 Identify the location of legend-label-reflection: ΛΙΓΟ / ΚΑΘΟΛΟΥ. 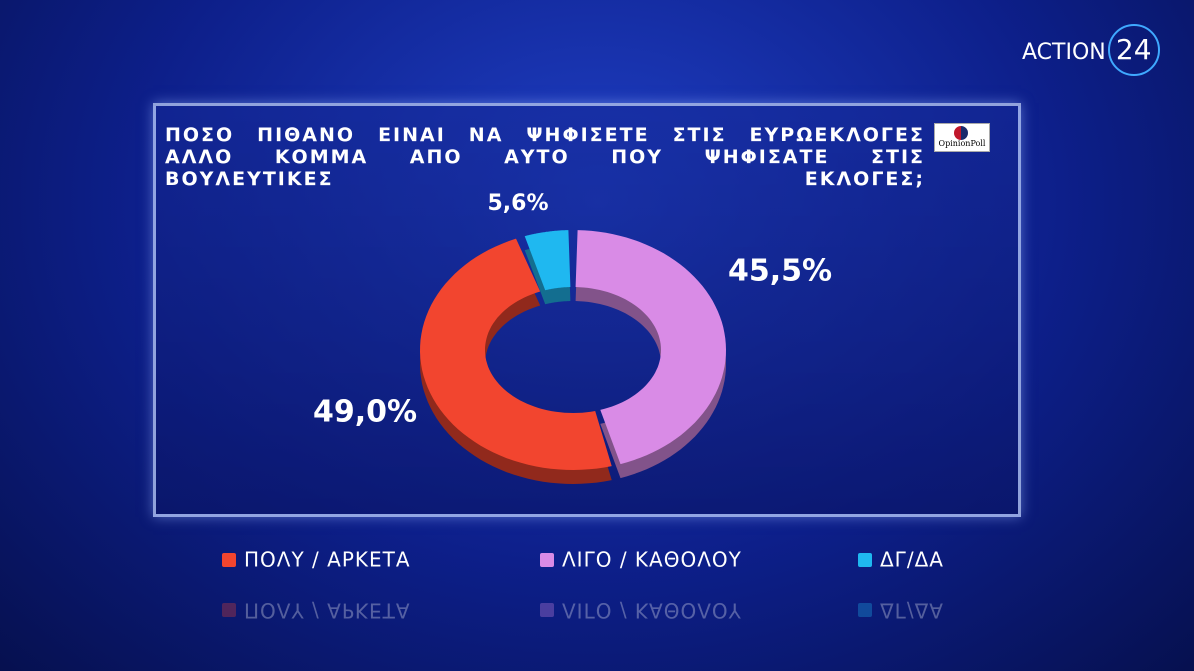
(652, 611).